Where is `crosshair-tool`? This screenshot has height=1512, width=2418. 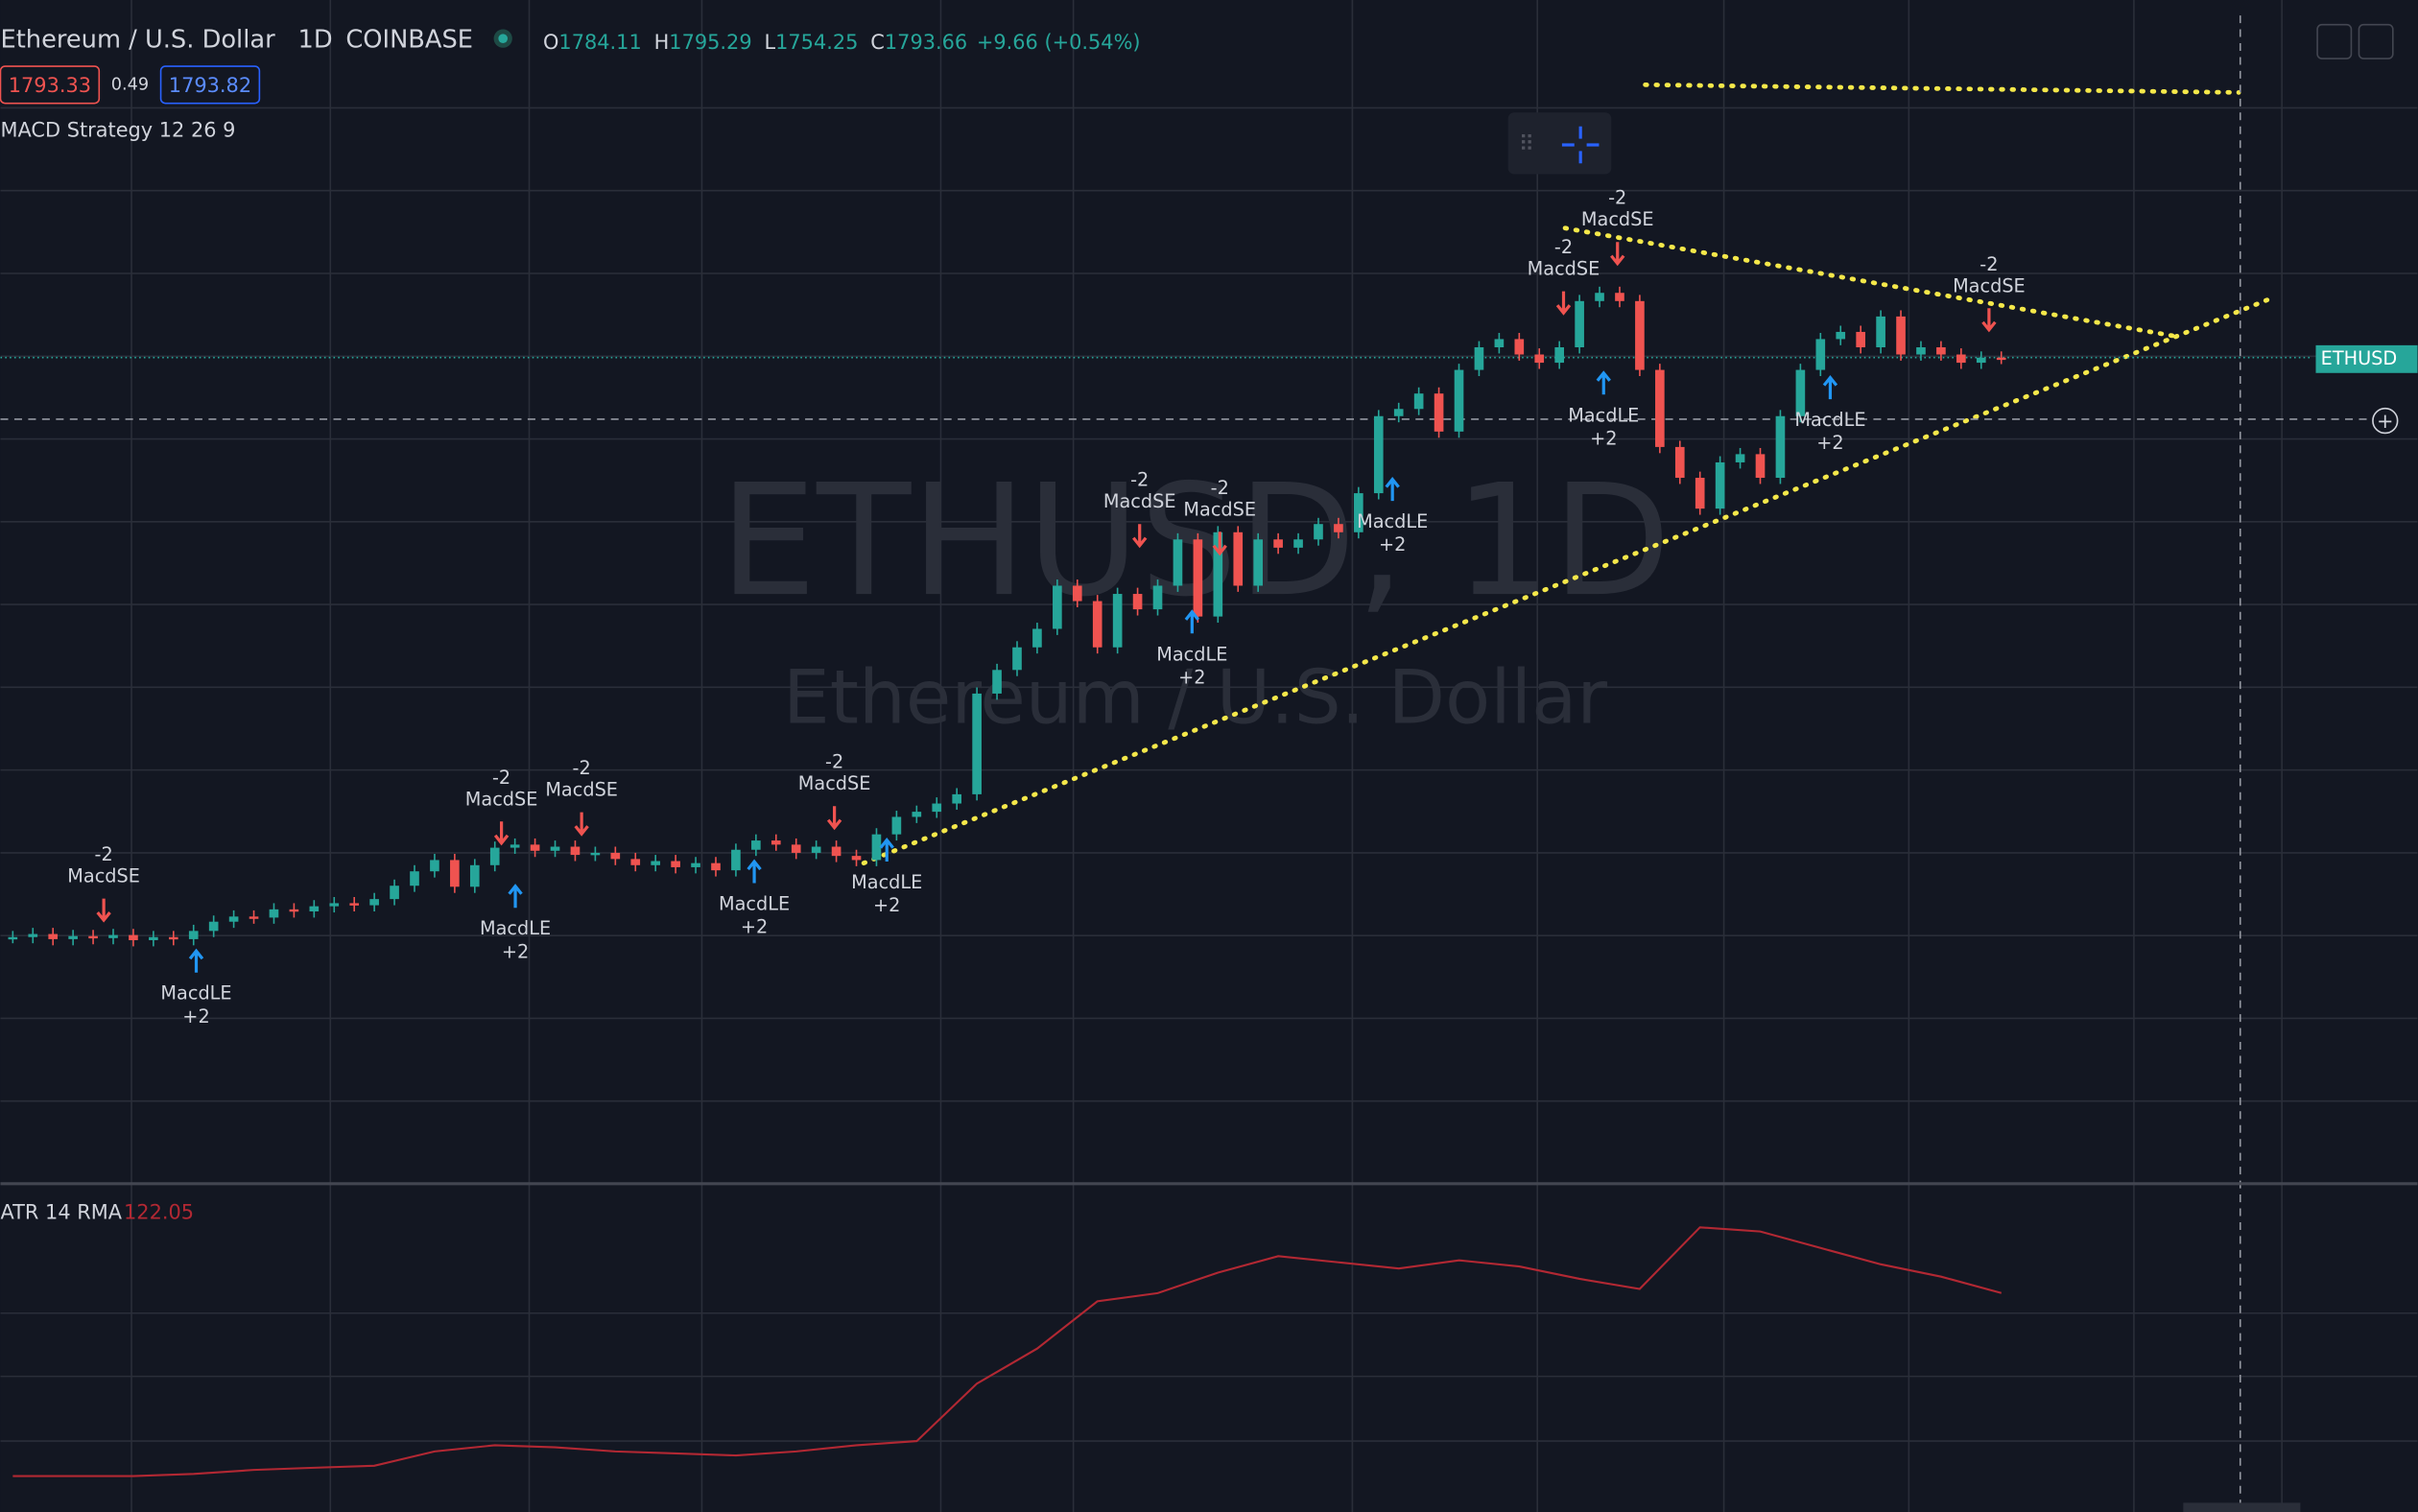
crosshair-tool is located at coordinates (1581, 145).